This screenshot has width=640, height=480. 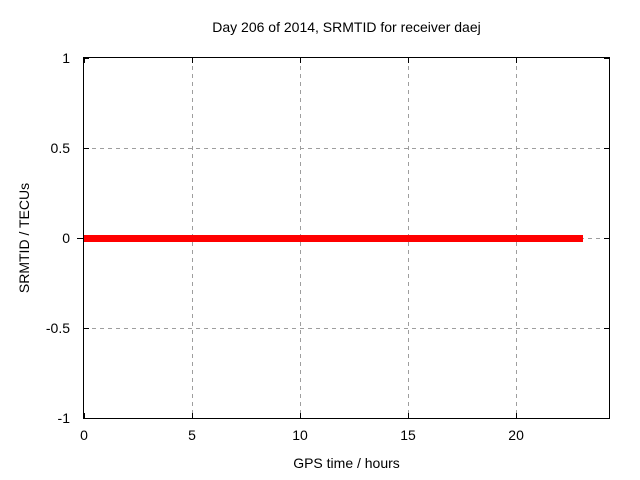 What do you see at coordinates (80, 238) in the screenshot?
I see `y-zero-outer-tick` at bounding box center [80, 238].